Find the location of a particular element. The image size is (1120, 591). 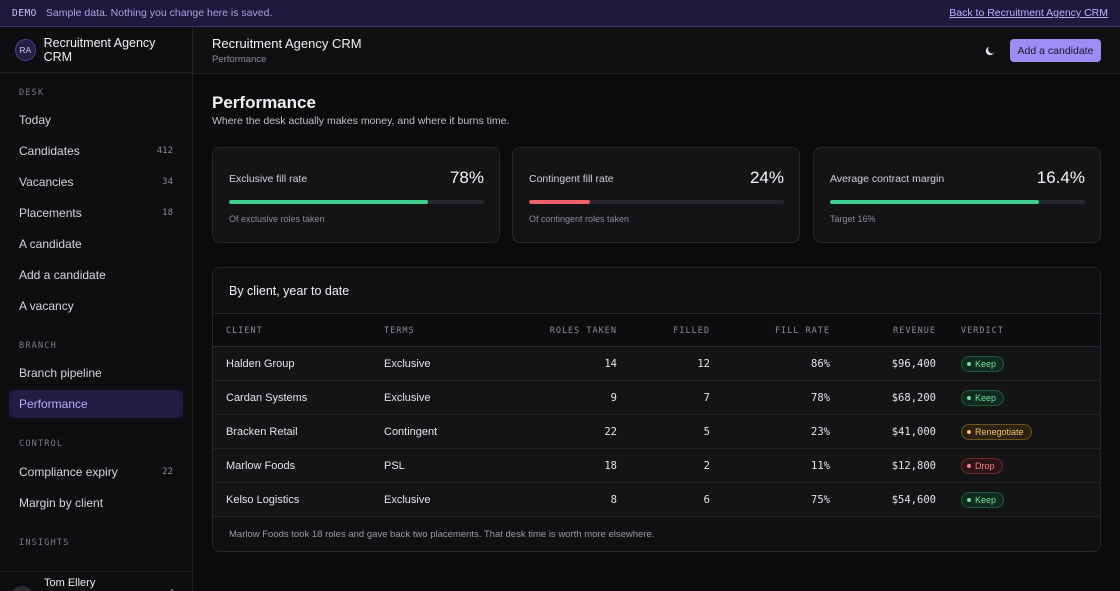

sidebar-item-performance: Performance is located at coordinates (96, 404).